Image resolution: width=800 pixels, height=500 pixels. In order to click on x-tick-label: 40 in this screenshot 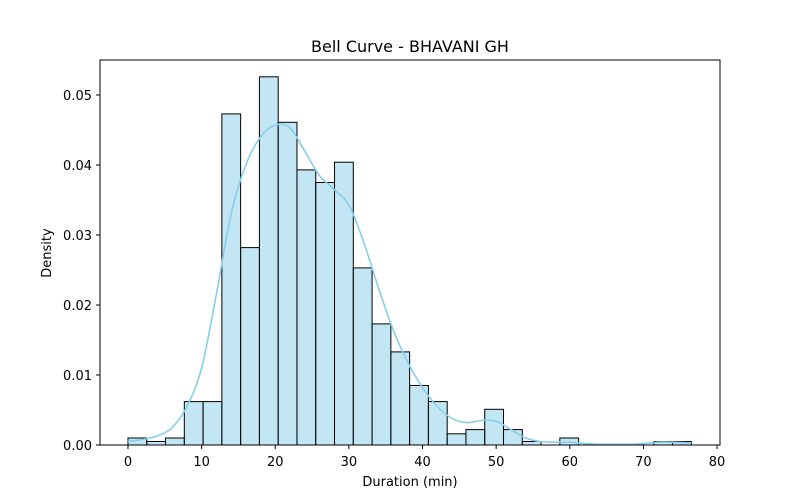, I will do `click(422, 462)`.